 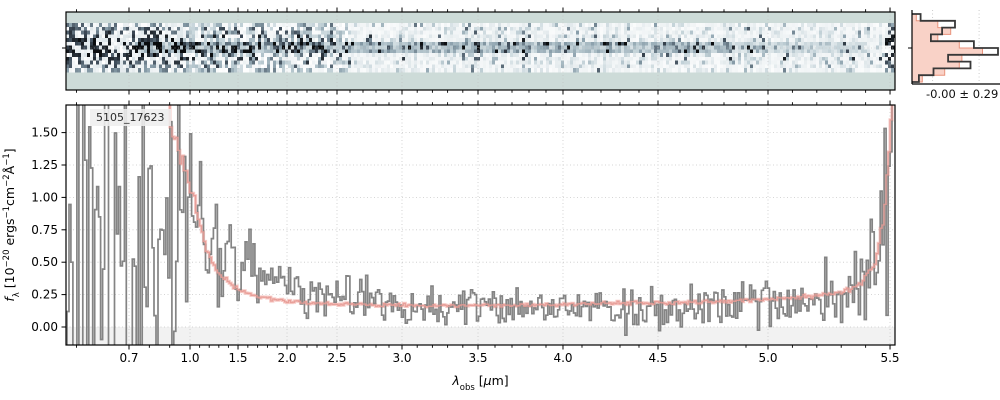 What do you see at coordinates (286, 358) in the screenshot?
I see `svg-text: 2.0` at bounding box center [286, 358].